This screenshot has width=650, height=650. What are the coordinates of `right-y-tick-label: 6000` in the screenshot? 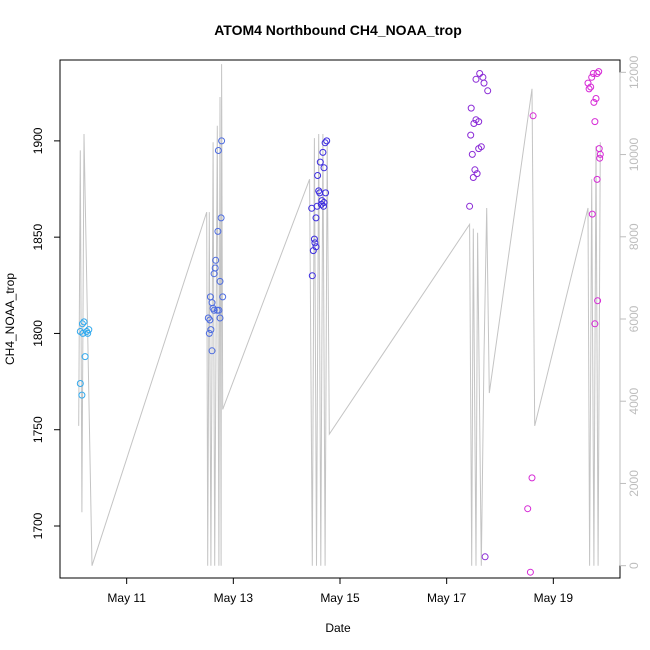 It's located at (634, 318).